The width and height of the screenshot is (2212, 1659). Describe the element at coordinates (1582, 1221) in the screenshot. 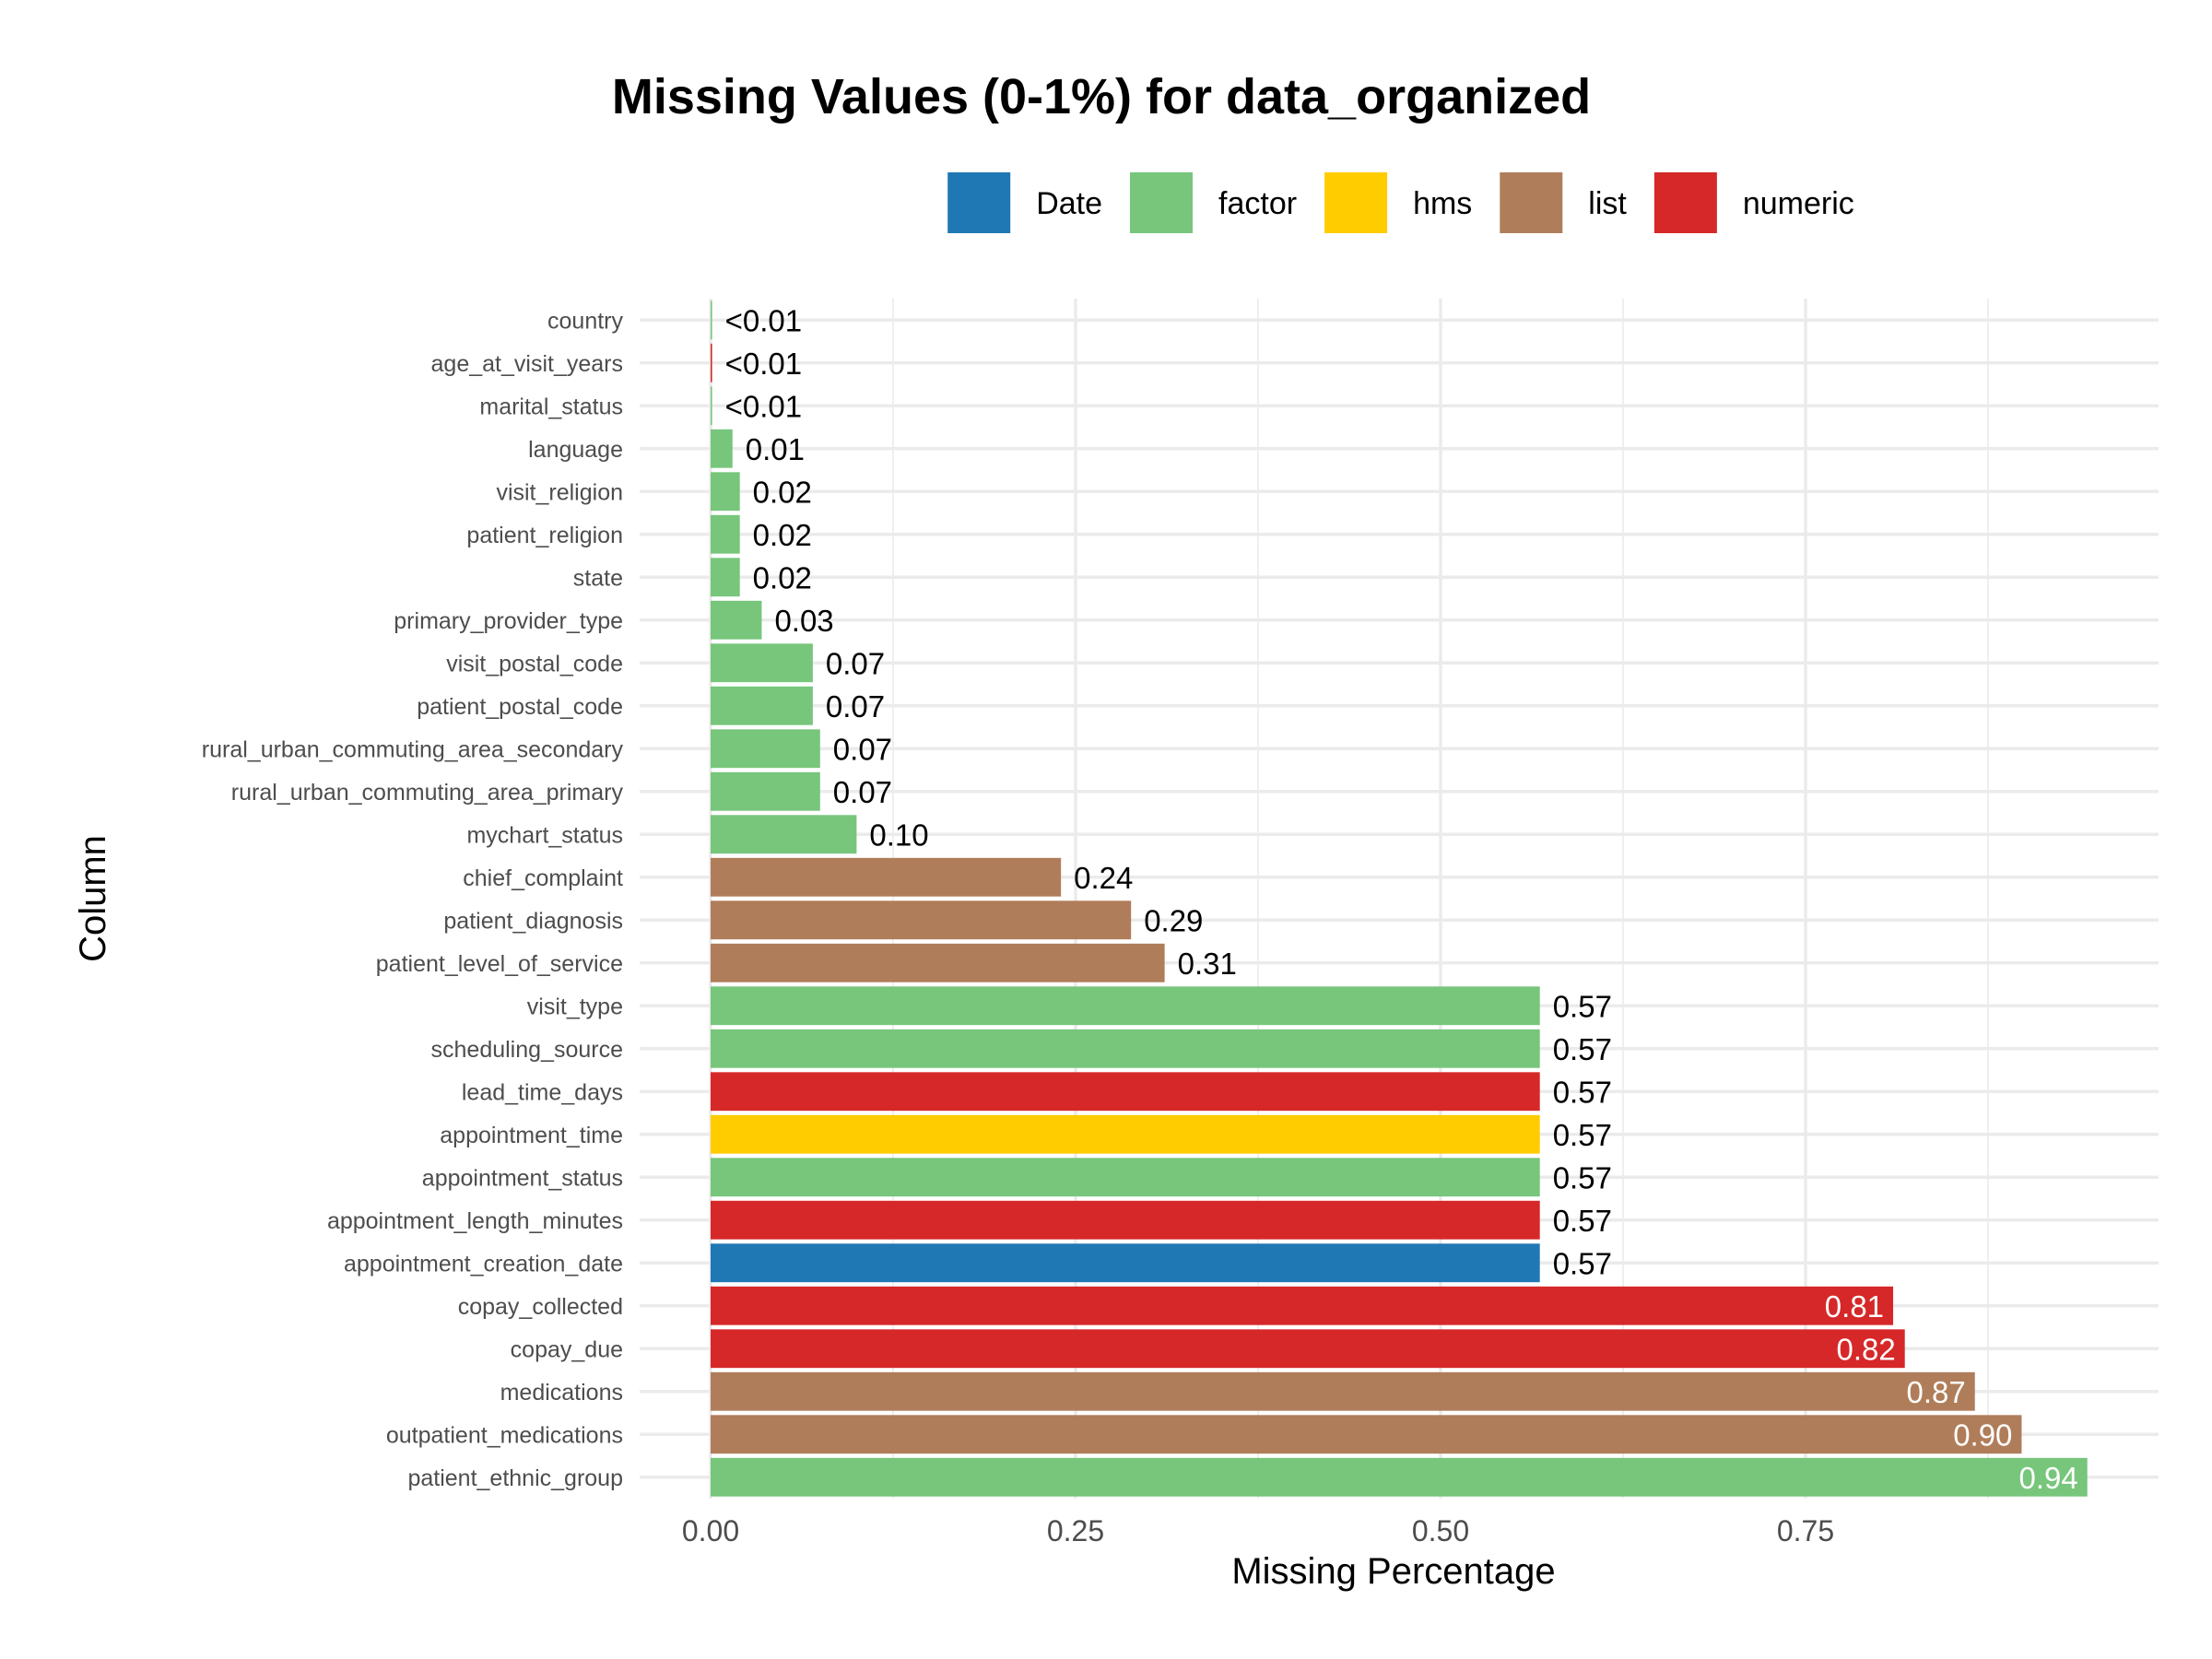

I see `value-label-appointment_length_minutes: 0.57` at that location.